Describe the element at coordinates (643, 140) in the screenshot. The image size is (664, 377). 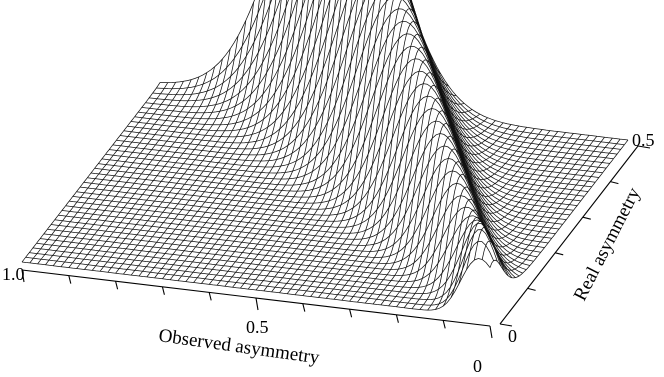
I see `y-tick-label-0.5: 0.5` at that location.